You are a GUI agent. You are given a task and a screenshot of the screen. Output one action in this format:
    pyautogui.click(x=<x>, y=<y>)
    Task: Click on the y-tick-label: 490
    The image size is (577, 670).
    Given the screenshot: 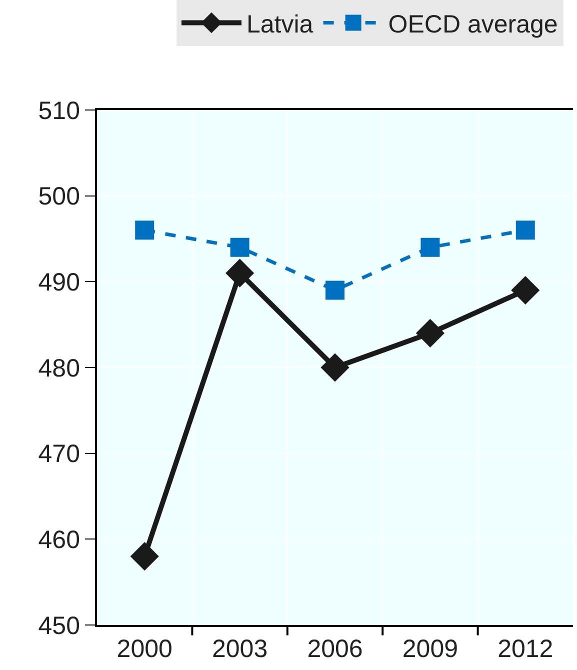 What is the action you would take?
    pyautogui.click(x=59, y=282)
    